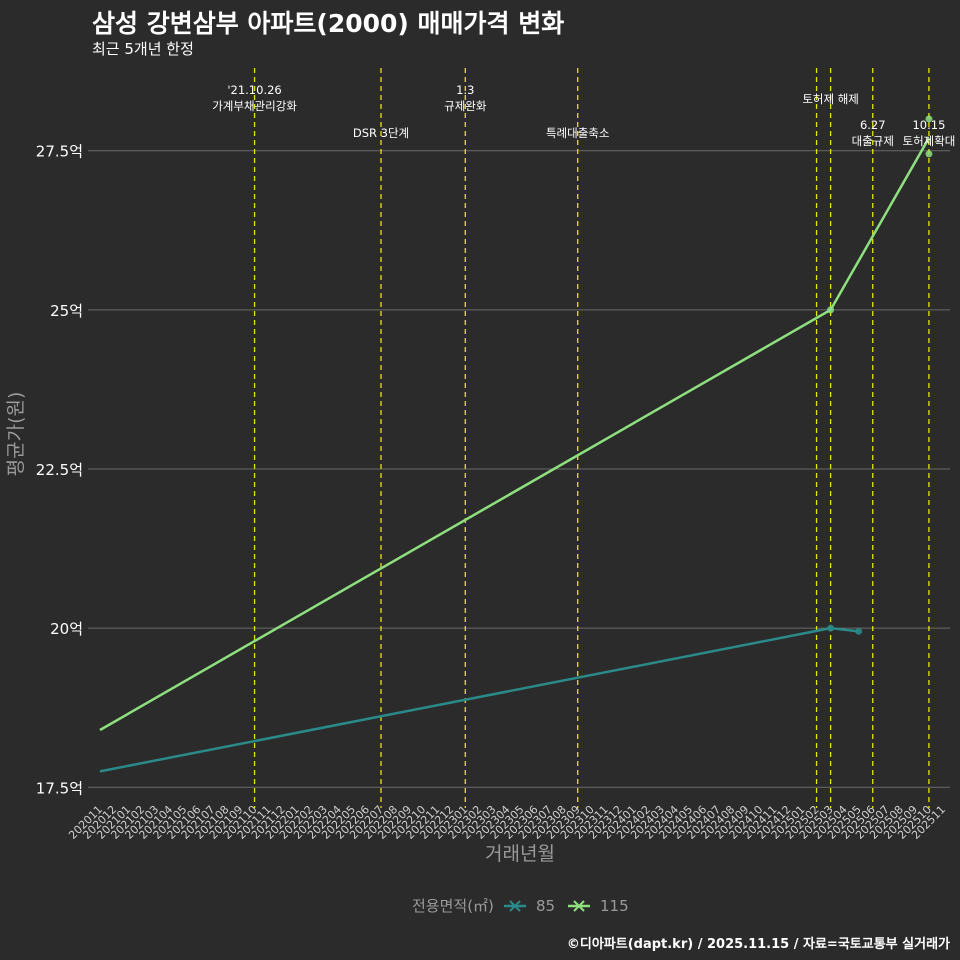 The image size is (960, 960). I want to click on event-label: 토허제확대, so click(928, 141).